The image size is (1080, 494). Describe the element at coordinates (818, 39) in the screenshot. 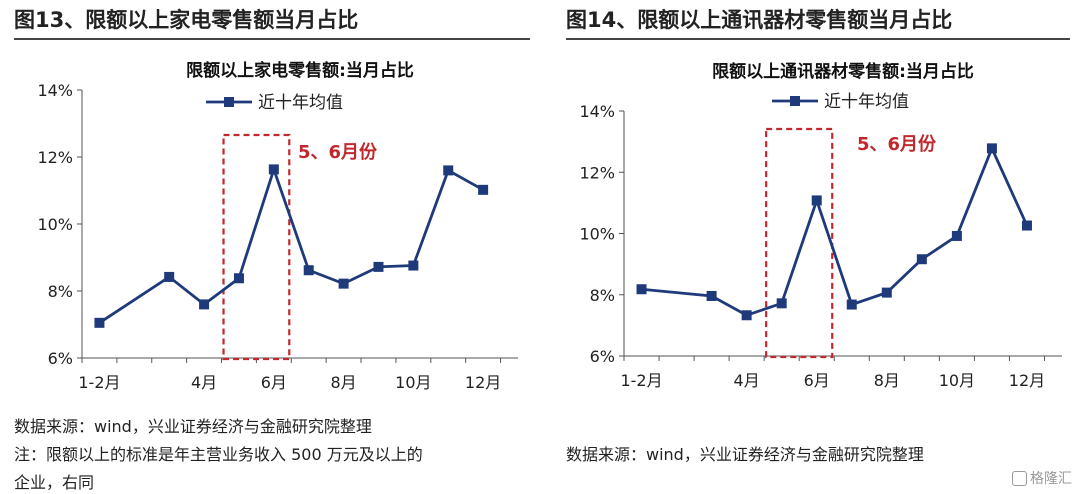

I see `figure-14-title-rule` at that location.